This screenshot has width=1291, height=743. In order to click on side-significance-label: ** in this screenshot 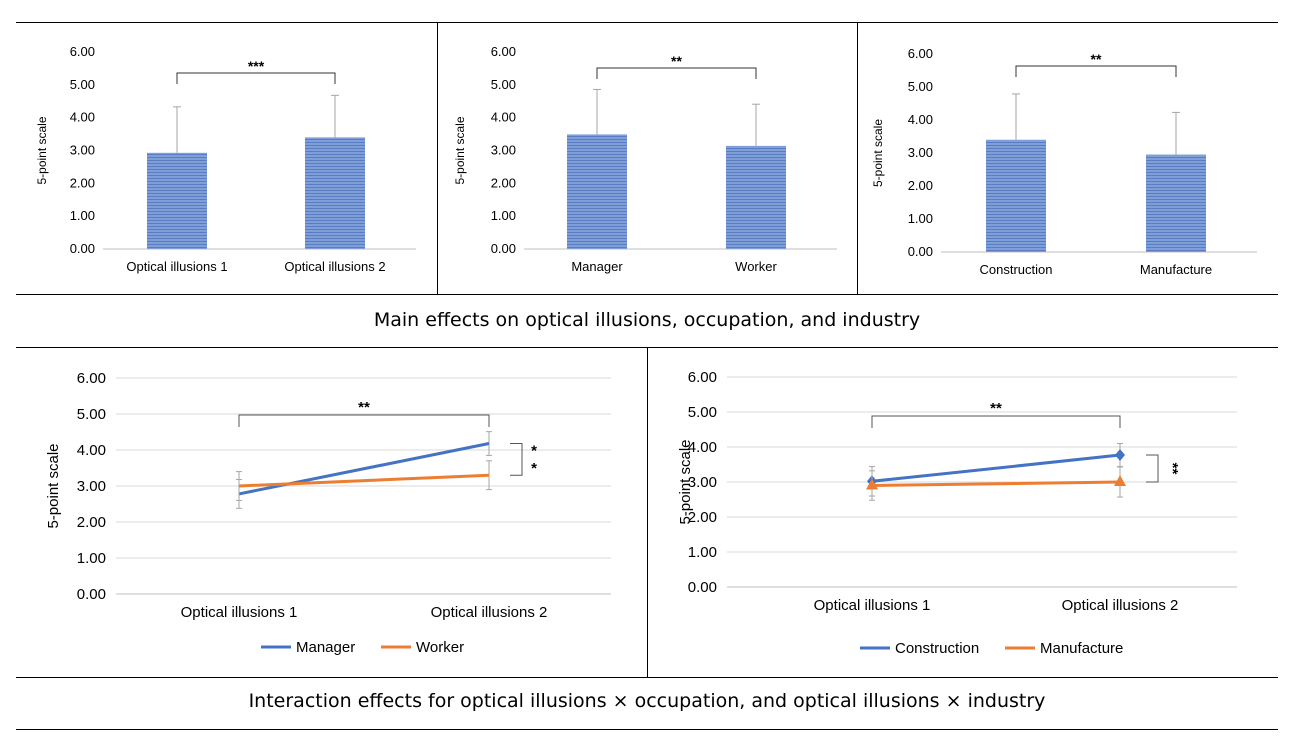, I will do `click(1172, 469)`.